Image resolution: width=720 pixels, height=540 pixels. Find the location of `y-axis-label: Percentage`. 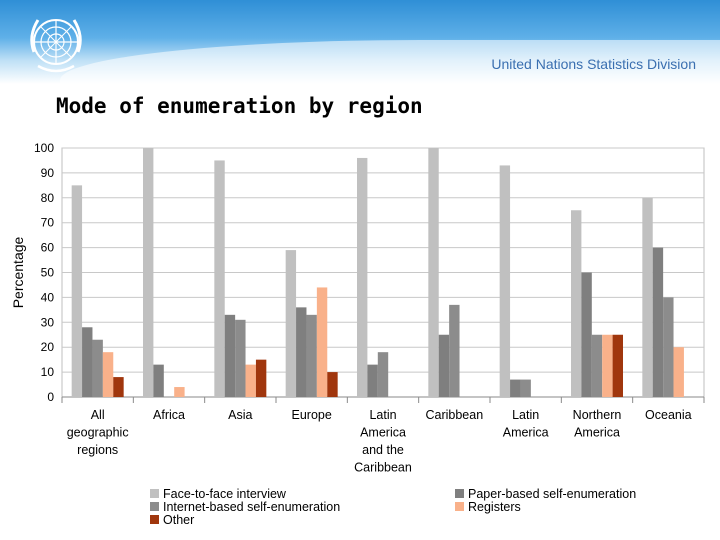

y-axis-label: Percentage is located at coordinates (18, 272).